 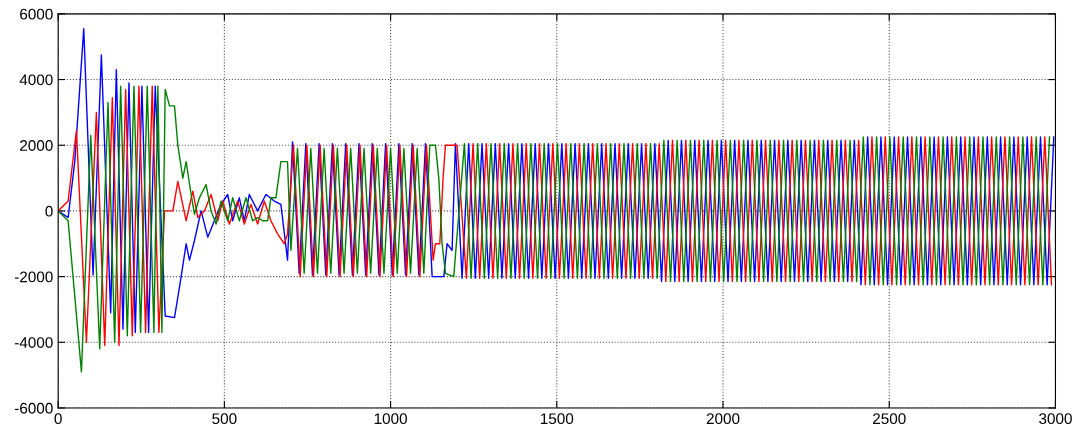 I want to click on y-tick-label: 0, so click(x=49, y=211).